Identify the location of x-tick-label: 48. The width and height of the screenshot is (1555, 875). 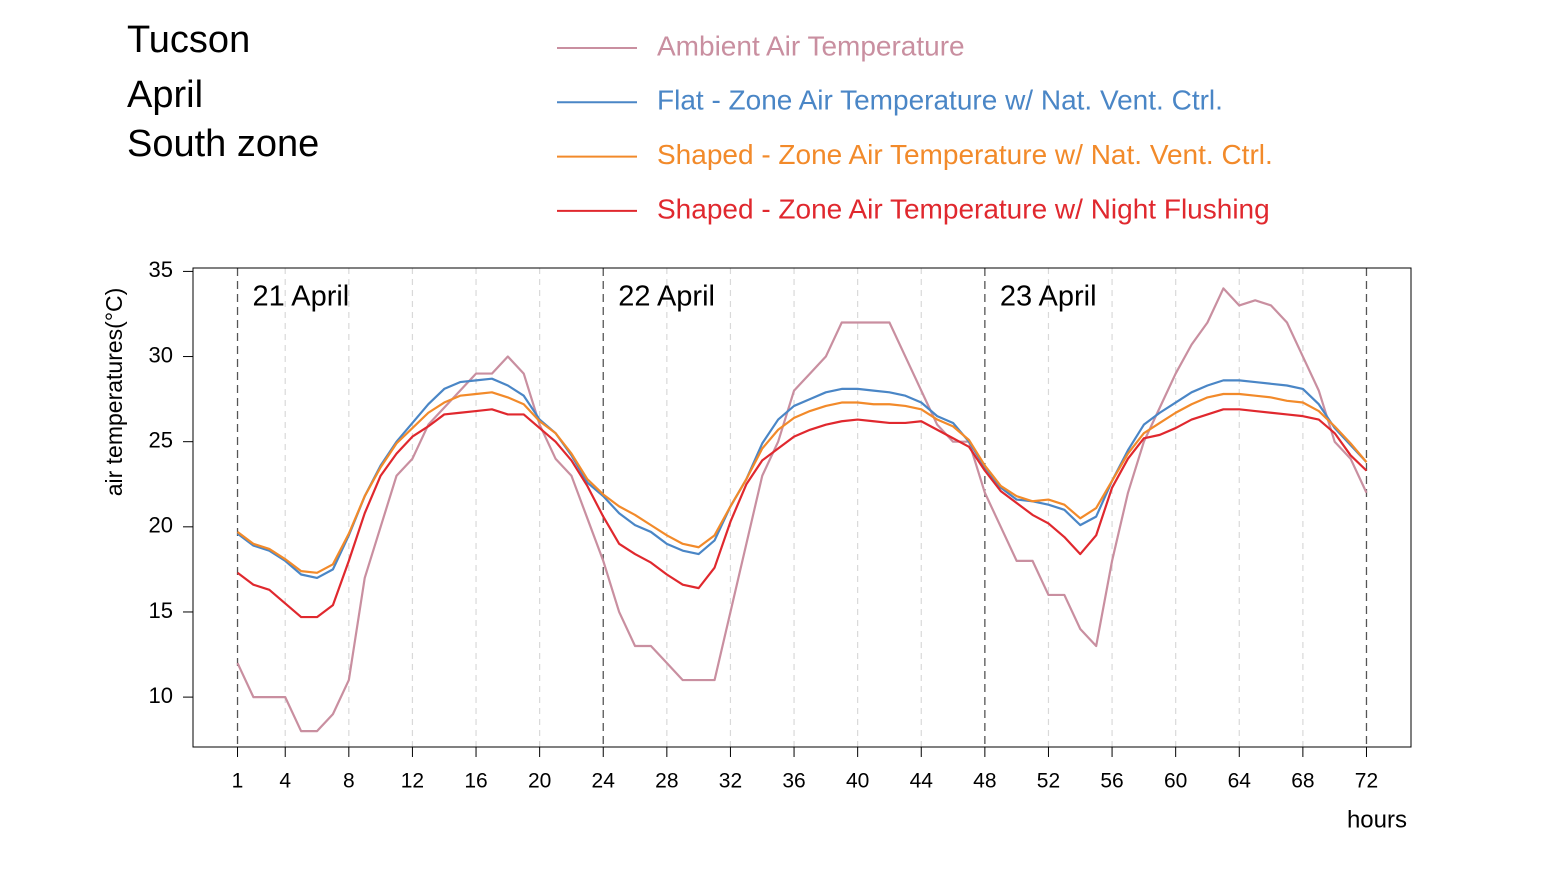
(984, 781).